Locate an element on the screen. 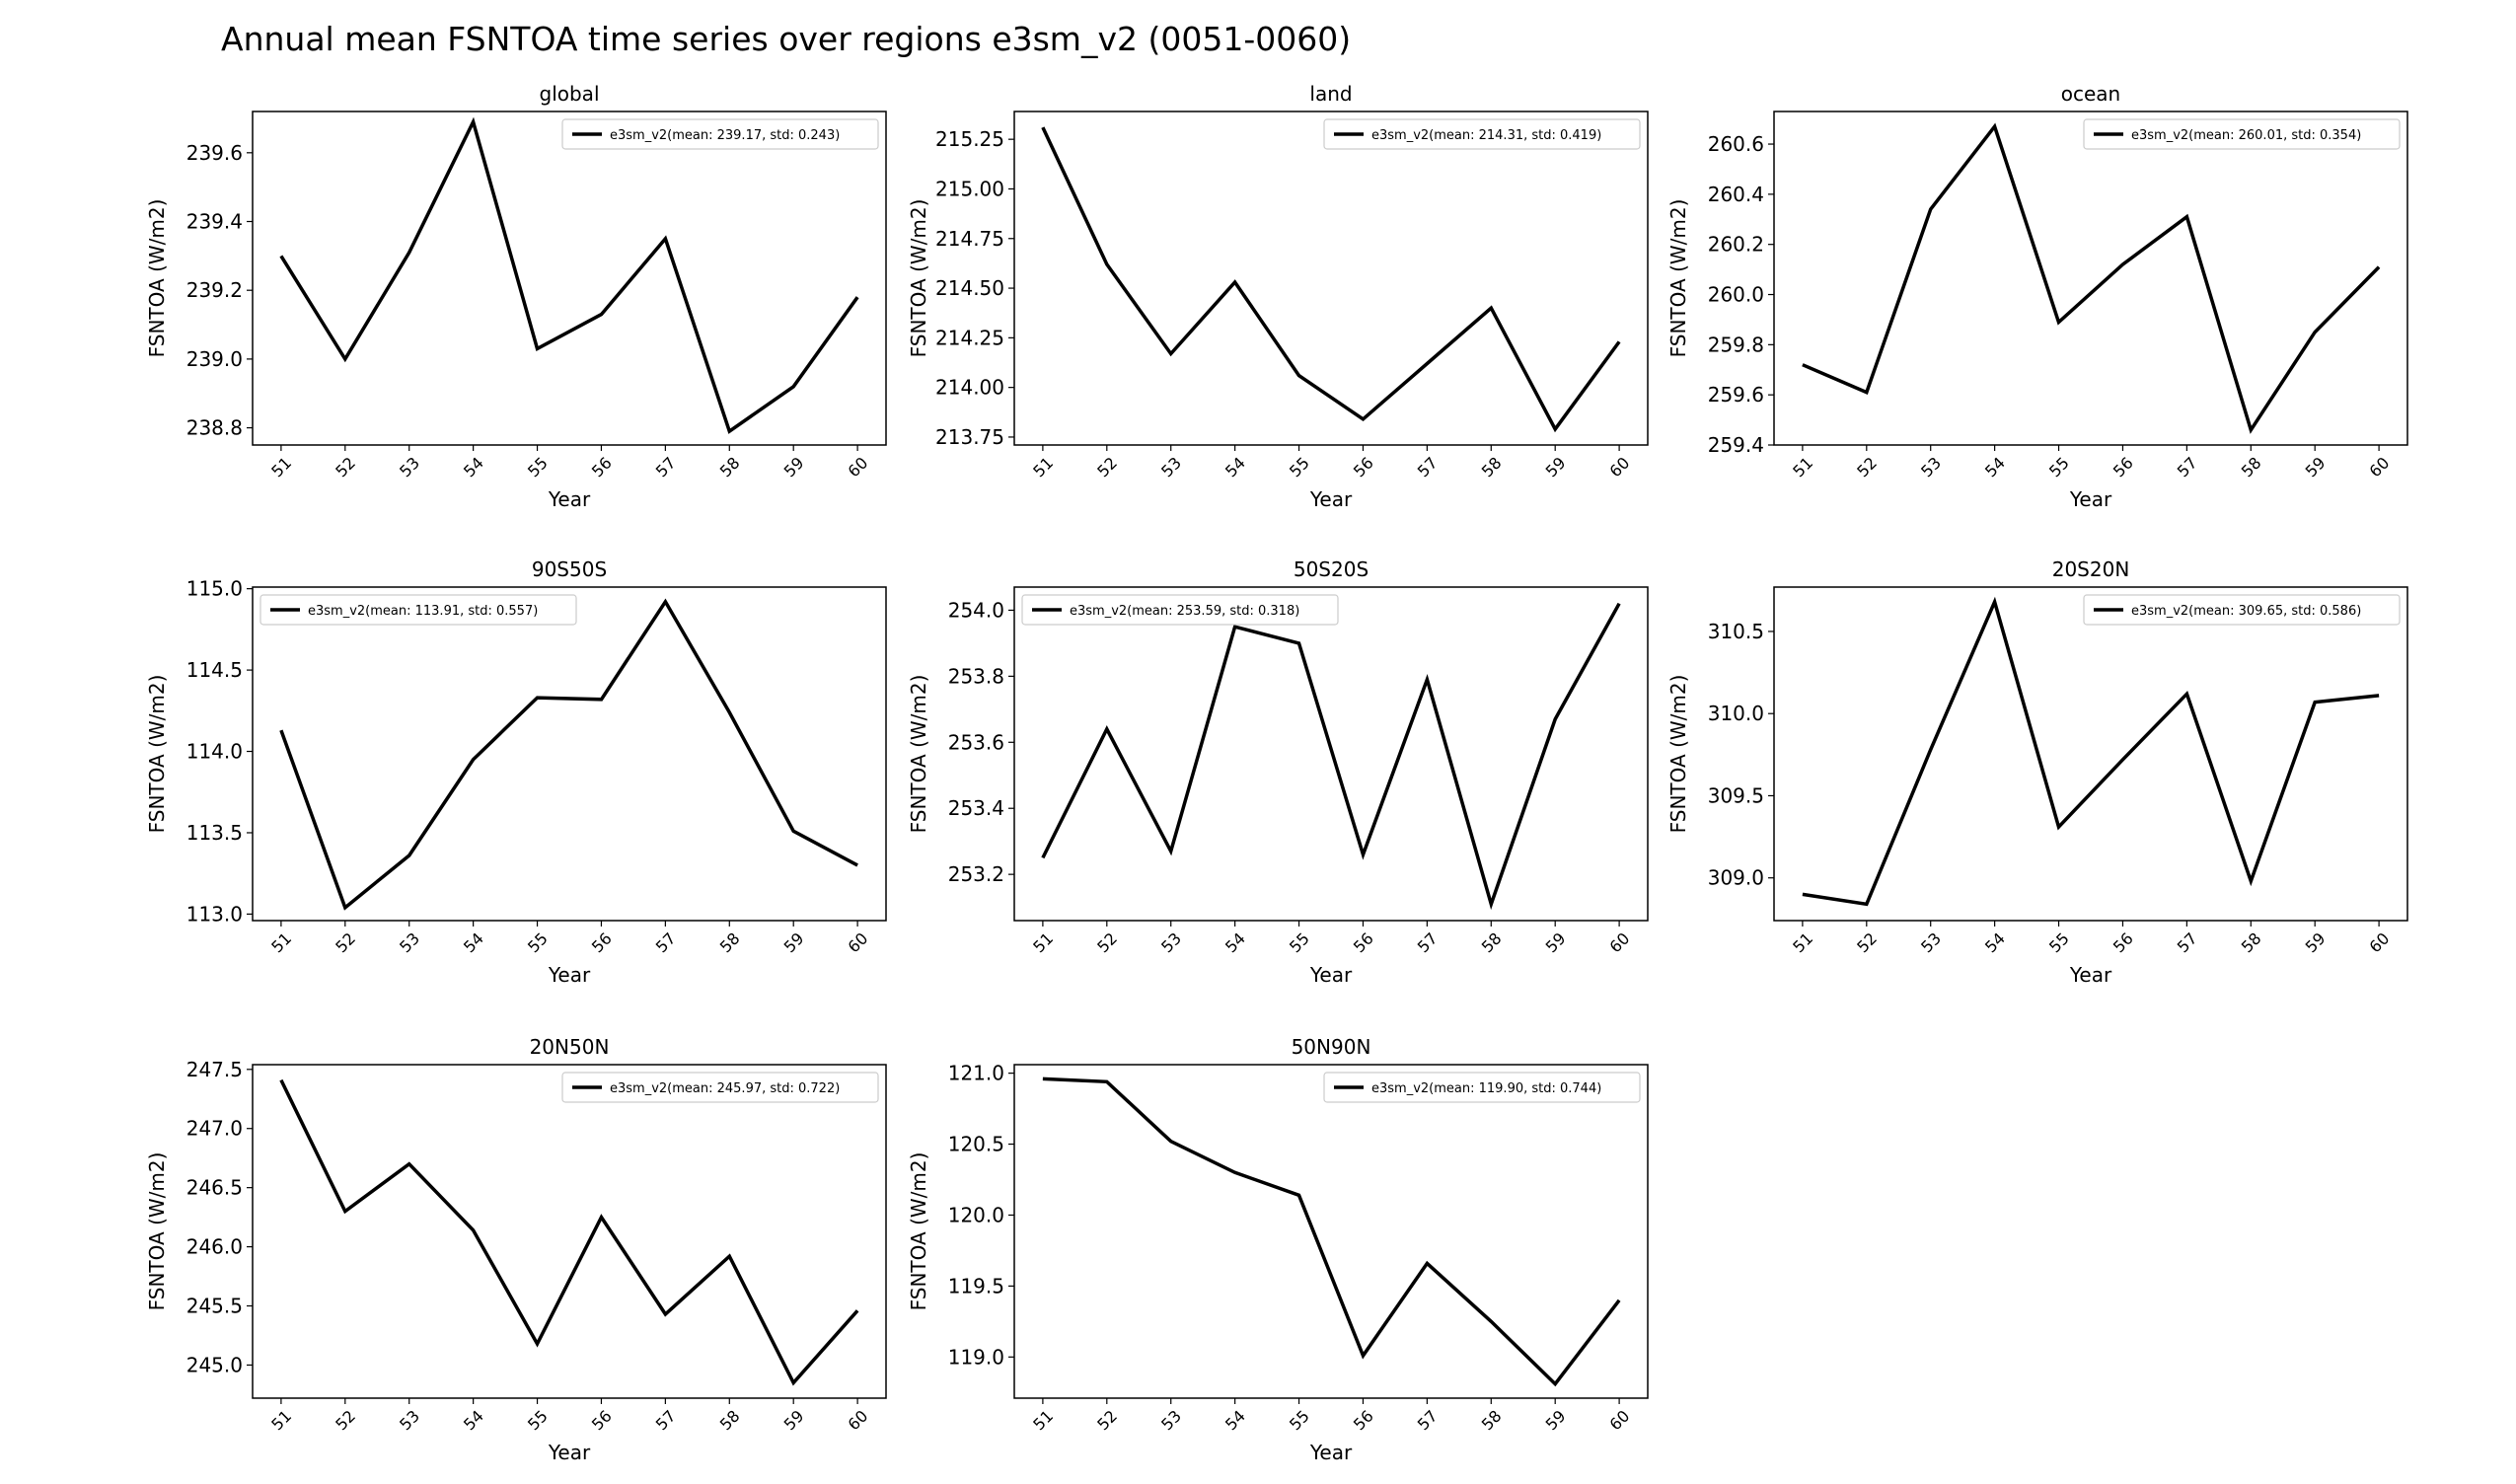 The image size is (2516, 1484). legend: e3sm_v2(mean: 260.01, std: 0.354) is located at coordinates (2242, 134).